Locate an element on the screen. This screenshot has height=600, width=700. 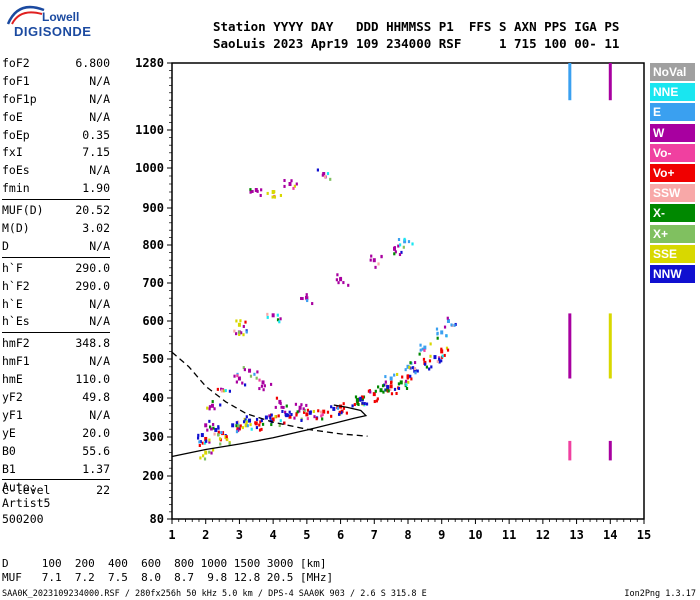
param-row: h`E N/A is located at coordinates (56, 305).